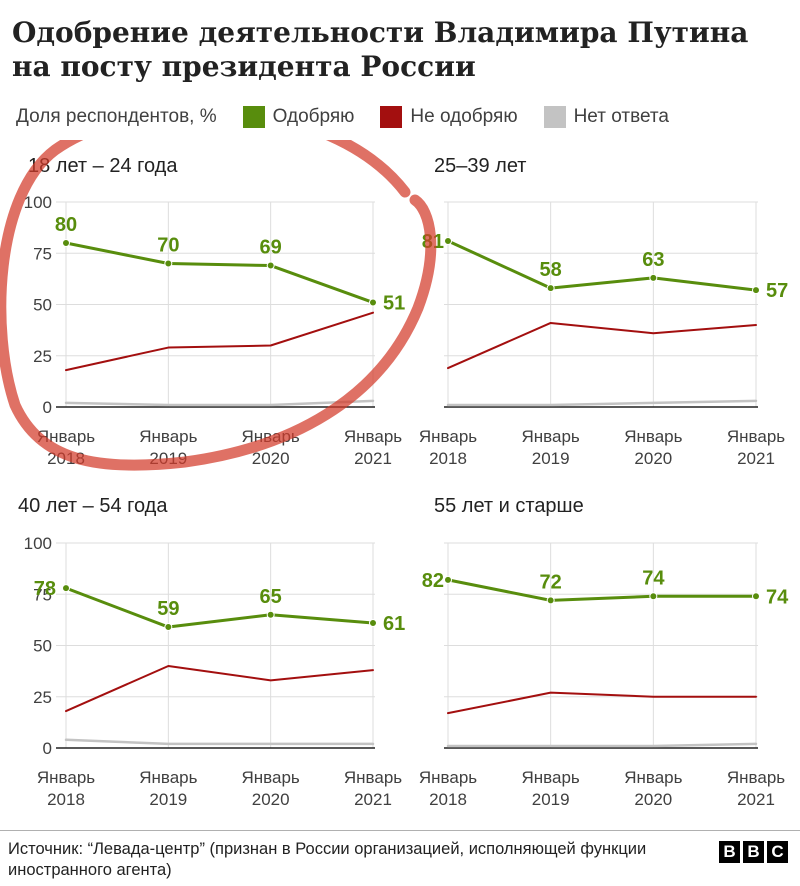 The width and height of the screenshot is (800, 886). Describe the element at coordinates (433, 581) in the screenshot. I see `data-label-approve: 82` at that location.